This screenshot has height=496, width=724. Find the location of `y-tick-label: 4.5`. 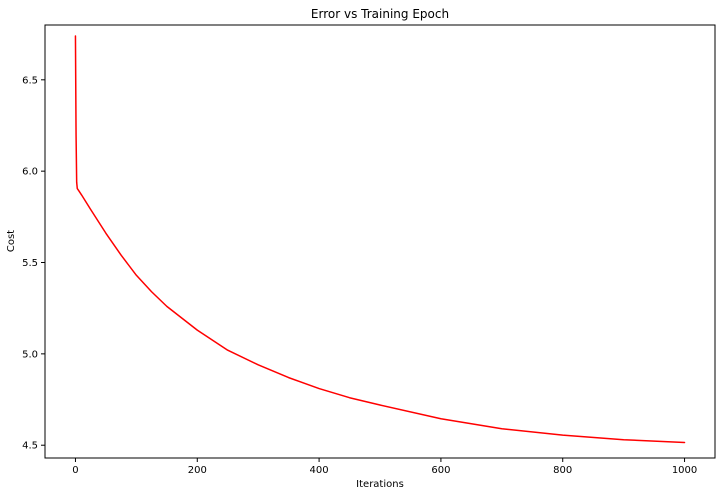

y-tick-label: 4.5 is located at coordinates (30, 446).